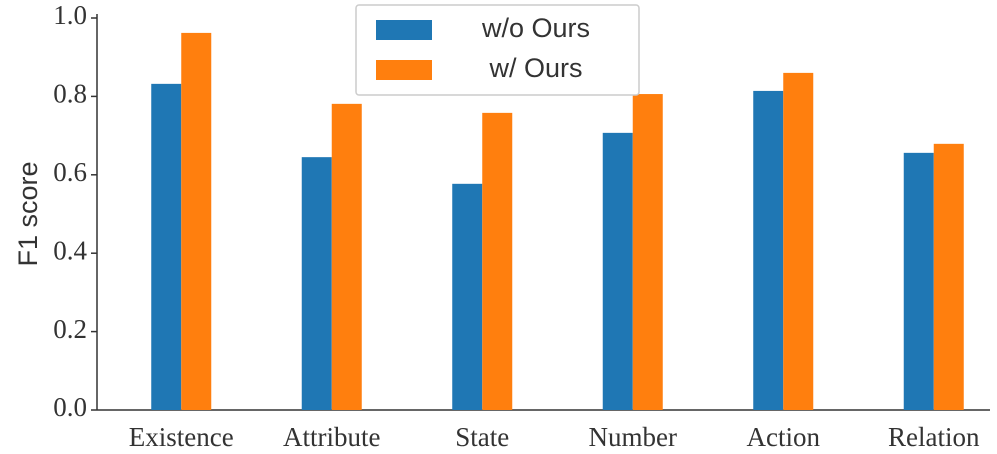 This screenshot has height=454, width=997. I want to click on x-tick-label: Attribute, so click(331, 437).